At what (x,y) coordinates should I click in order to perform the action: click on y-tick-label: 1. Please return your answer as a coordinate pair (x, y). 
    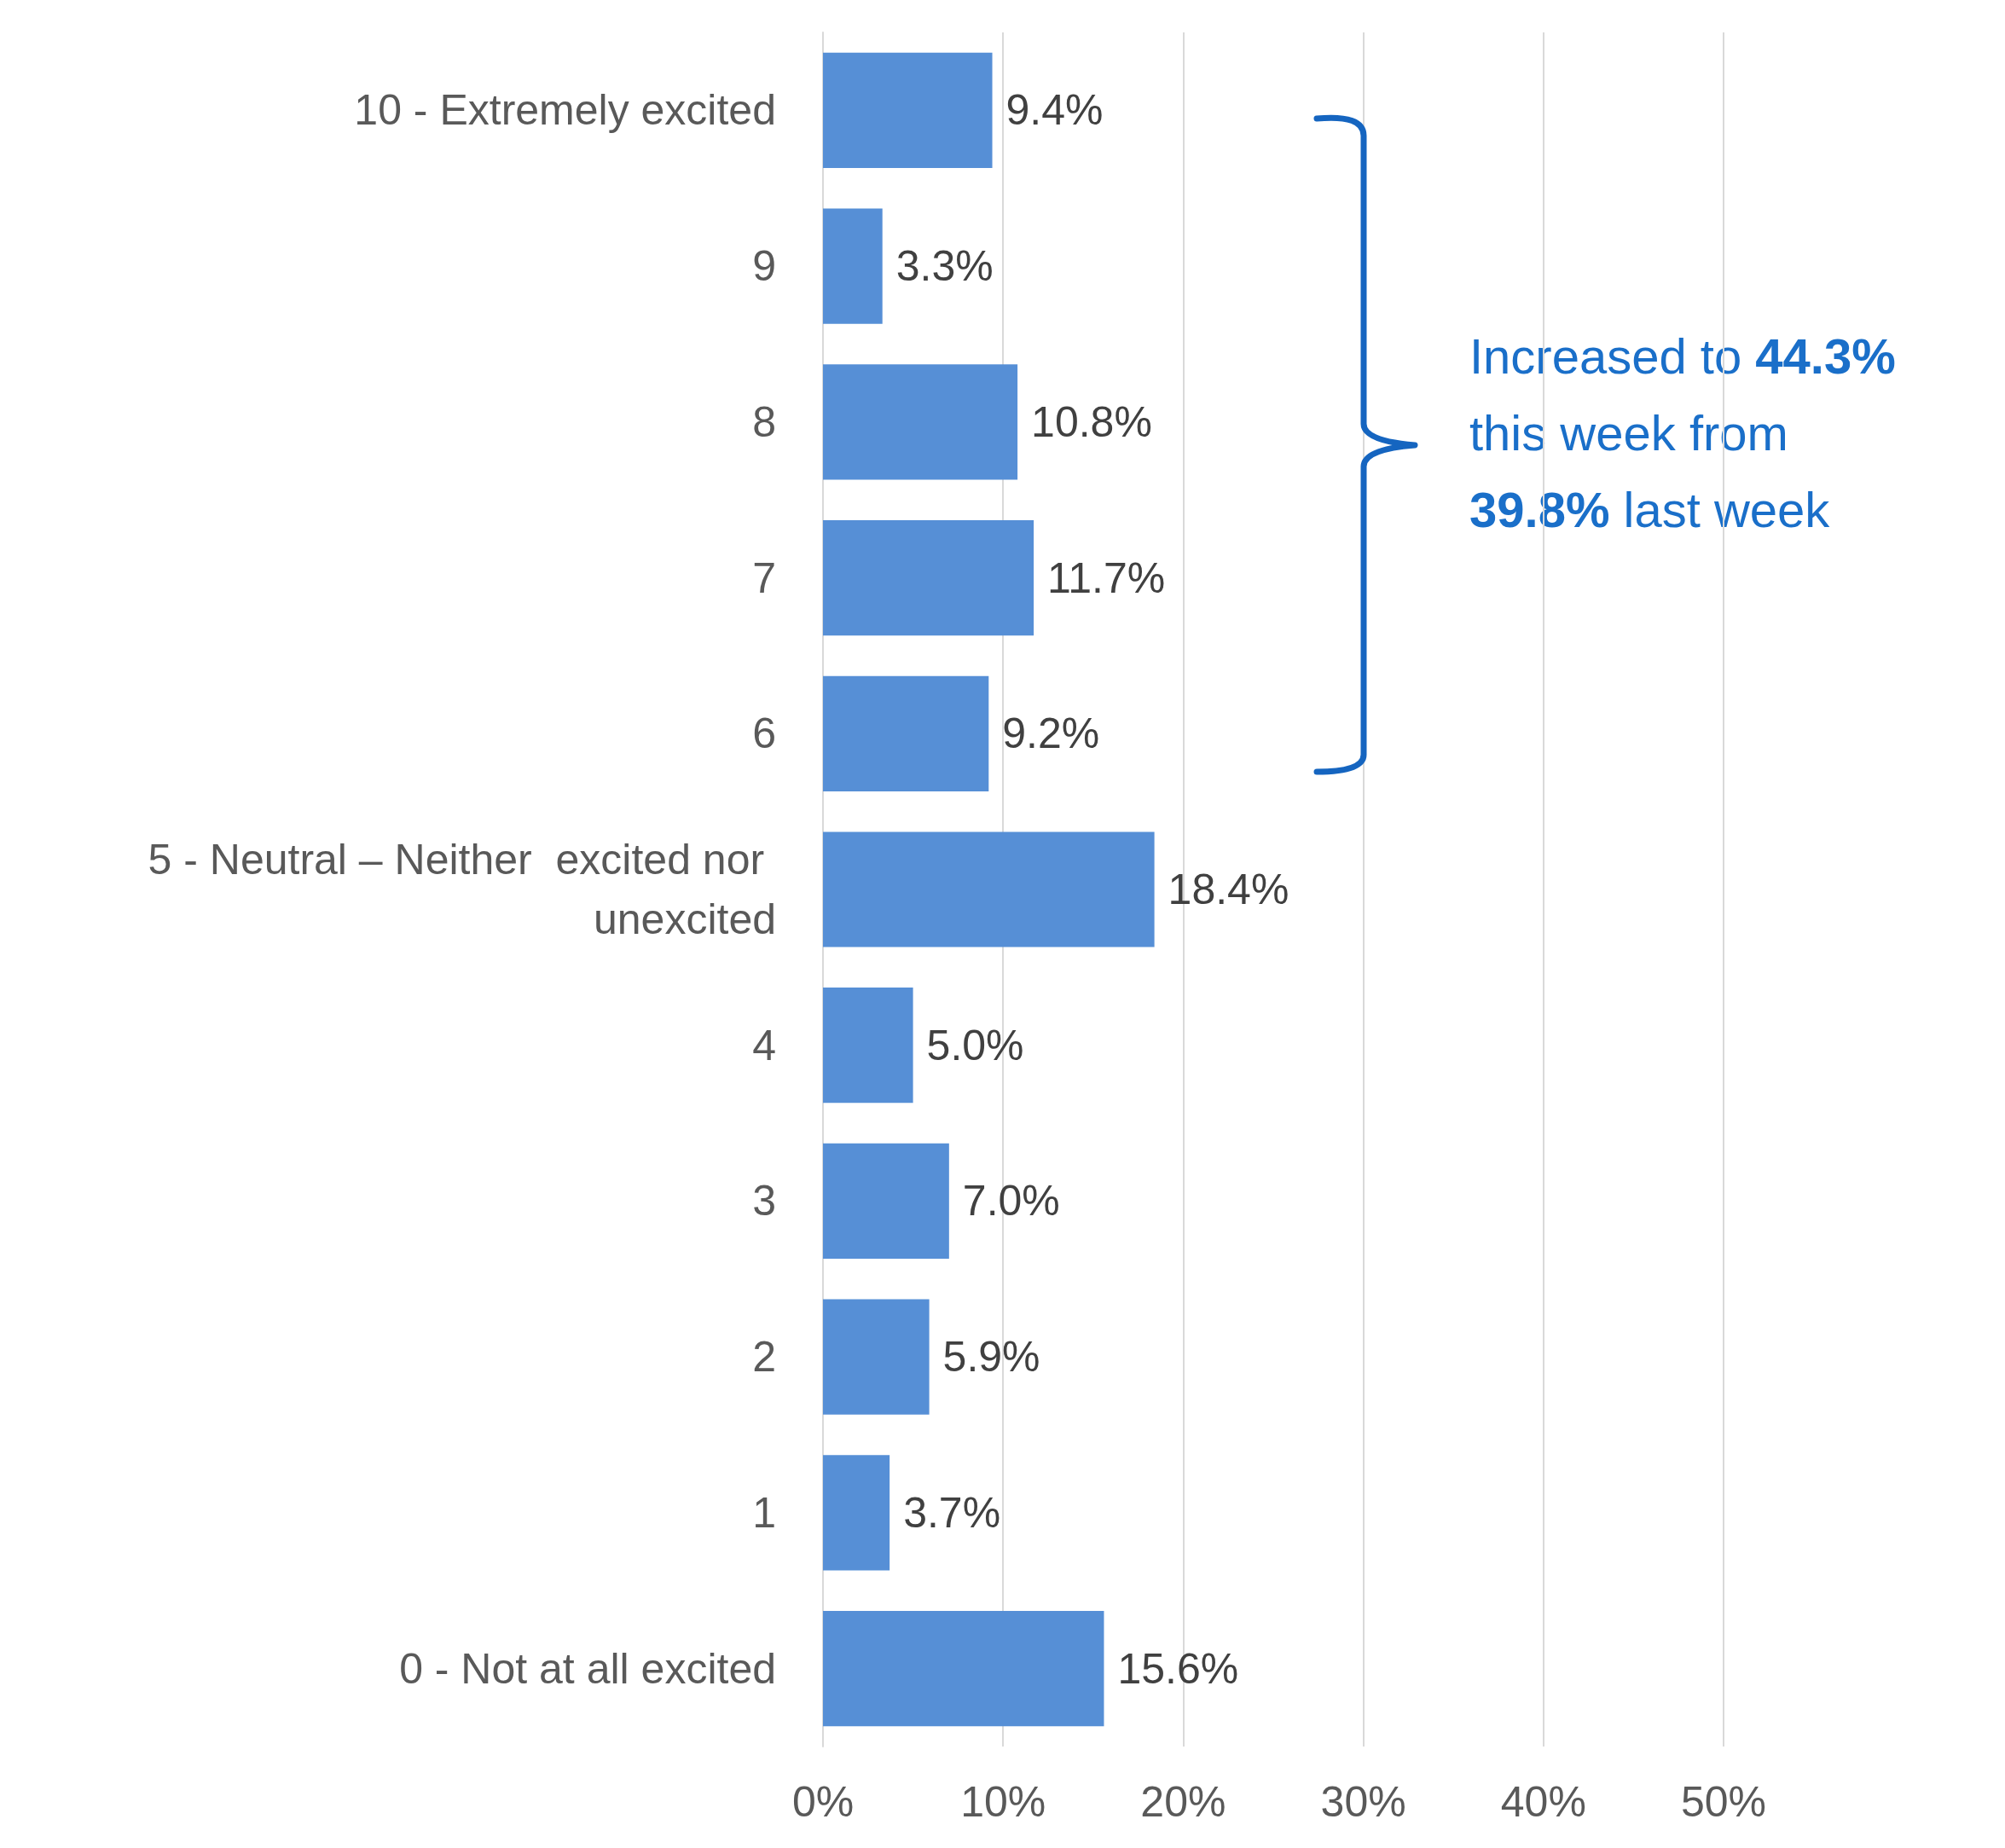
    Looking at the image, I should click on (764, 1512).